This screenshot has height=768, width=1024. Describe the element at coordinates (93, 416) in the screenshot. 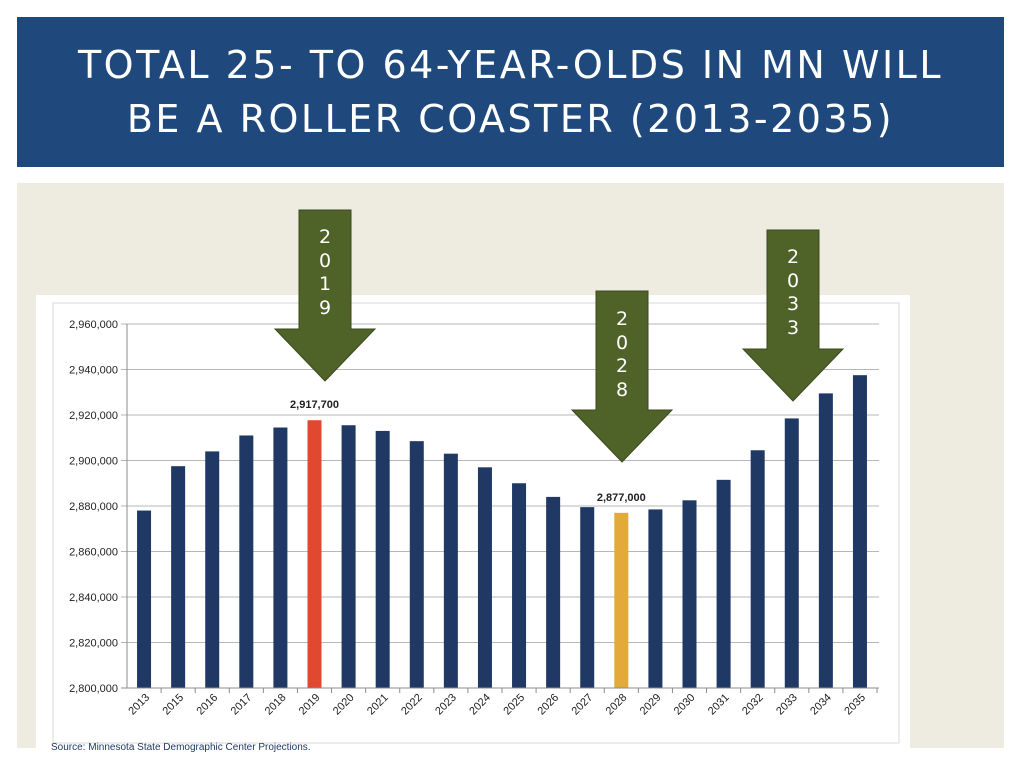

I see `y-tick-label: 2,920,000` at that location.